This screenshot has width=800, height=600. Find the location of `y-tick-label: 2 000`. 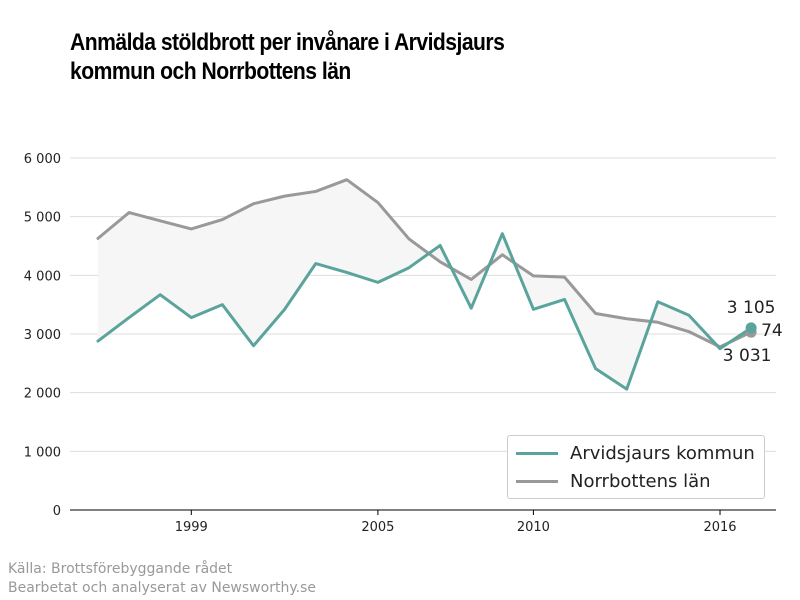

y-tick-label: 2 000 is located at coordinates (42, 394).